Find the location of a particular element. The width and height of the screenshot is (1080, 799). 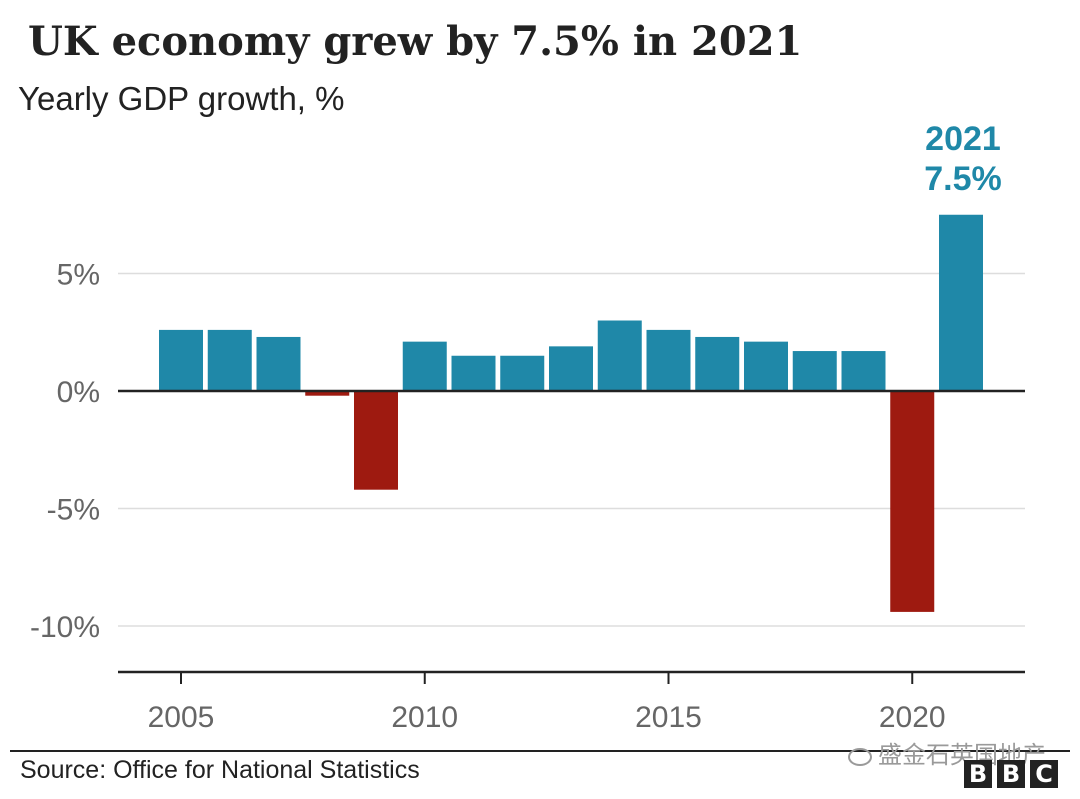

footer-divider is located at coordinates (540, 751).